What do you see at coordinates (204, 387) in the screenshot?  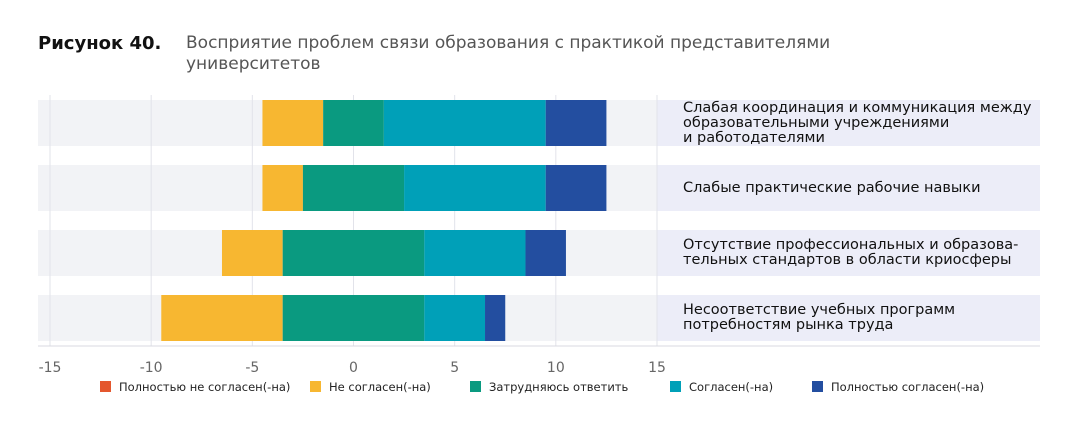 I see `legend-label: Полностью не согласен(-на)` at bounding box center [204, 387].